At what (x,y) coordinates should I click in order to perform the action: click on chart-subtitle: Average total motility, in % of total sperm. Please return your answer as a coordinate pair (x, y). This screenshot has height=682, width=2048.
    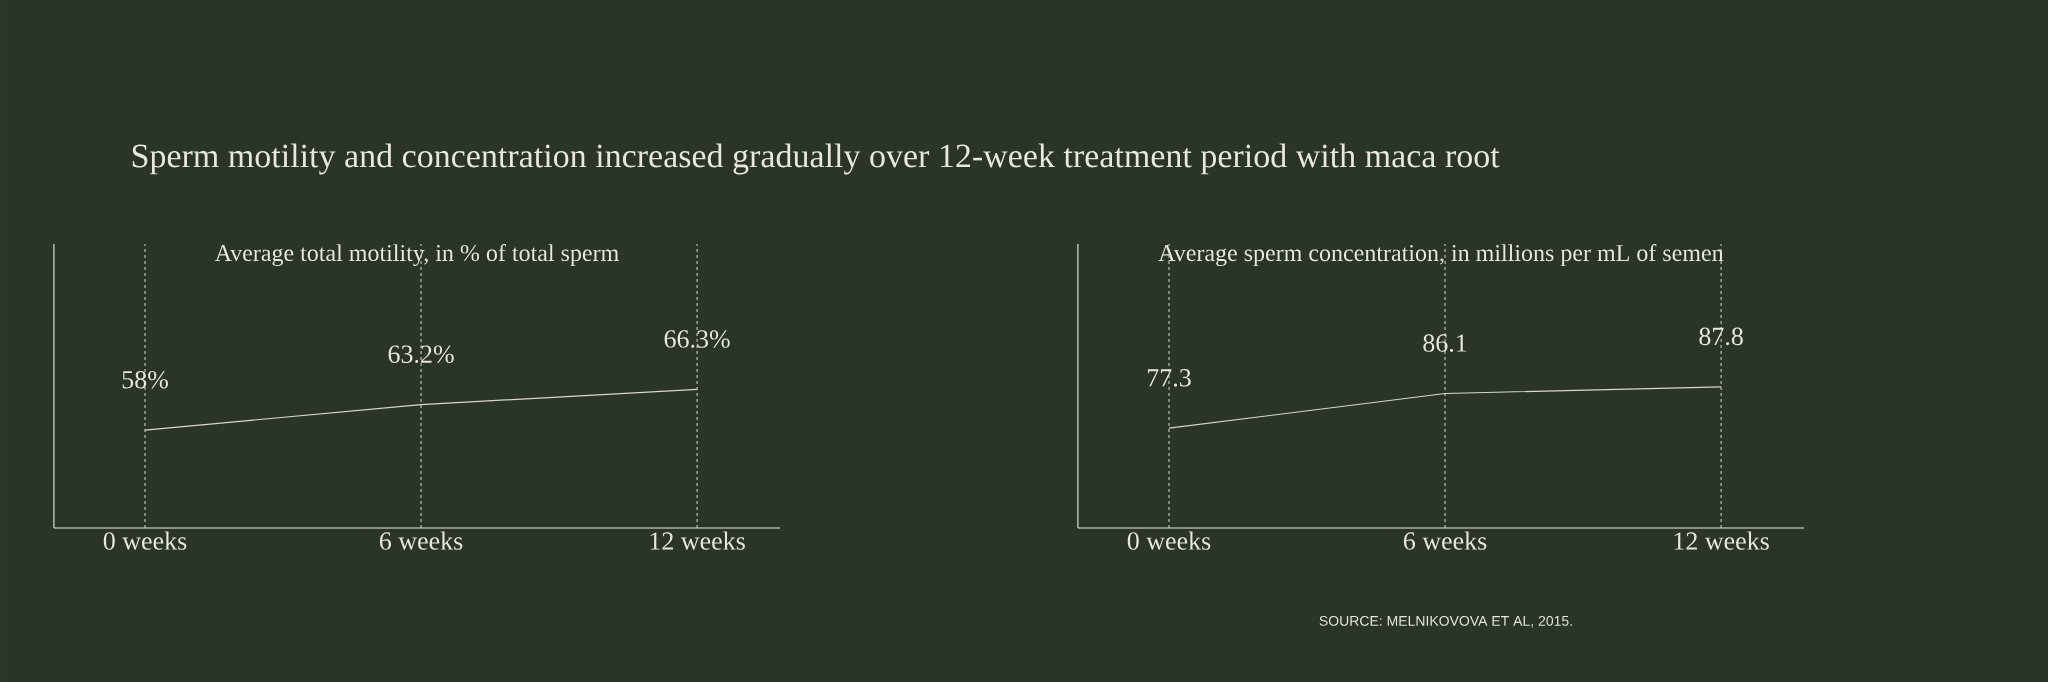
    Looking at the image, I should click on (416, 255).